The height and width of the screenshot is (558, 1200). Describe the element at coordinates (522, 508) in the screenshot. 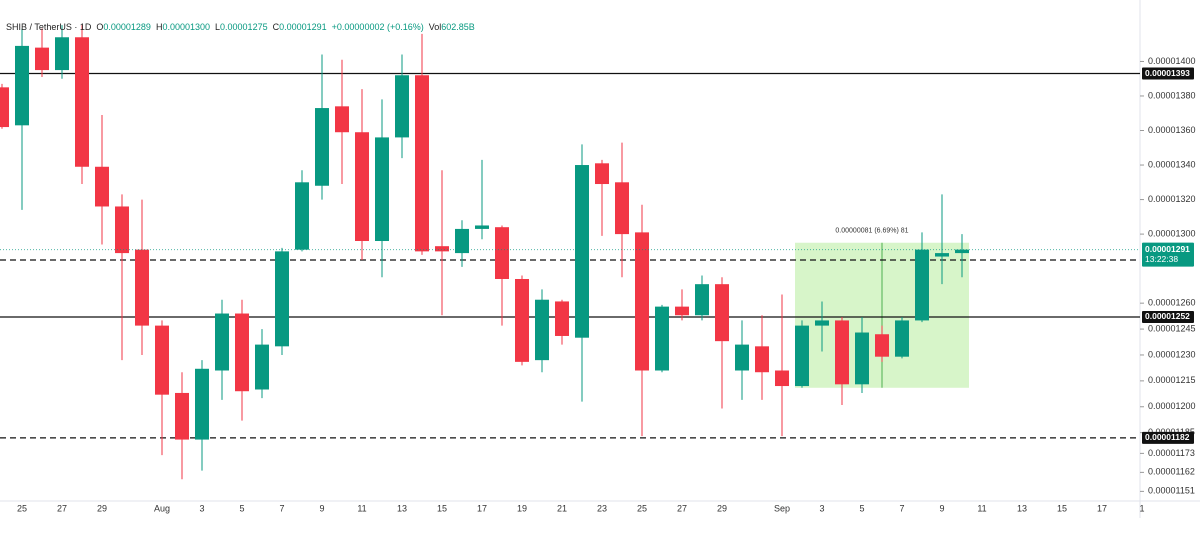

I see `x-tick-label: 19` at that location.